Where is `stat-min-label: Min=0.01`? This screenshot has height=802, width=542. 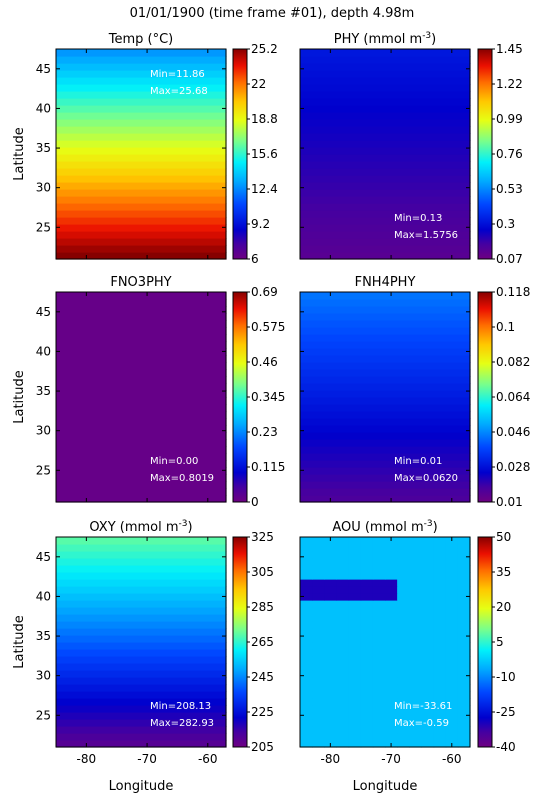
stat-min-label: Min=0.01 is located at coordinates (418, 461).